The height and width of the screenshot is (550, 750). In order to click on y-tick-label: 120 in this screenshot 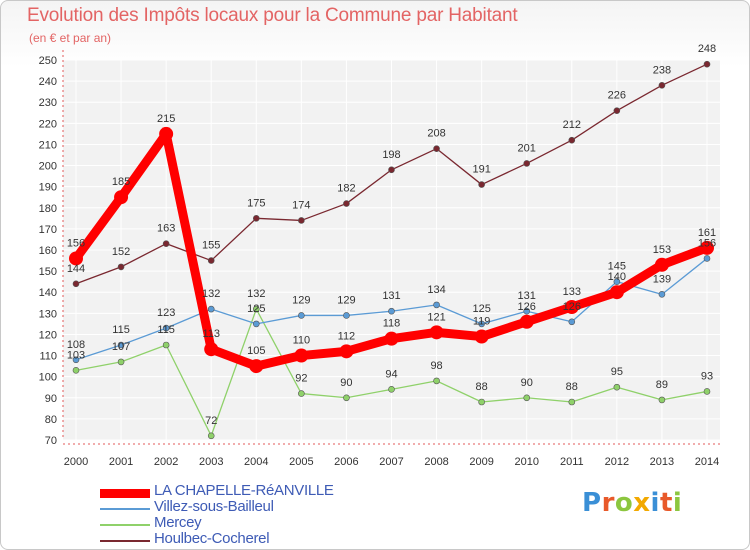, I will do `click(48, 335)`.